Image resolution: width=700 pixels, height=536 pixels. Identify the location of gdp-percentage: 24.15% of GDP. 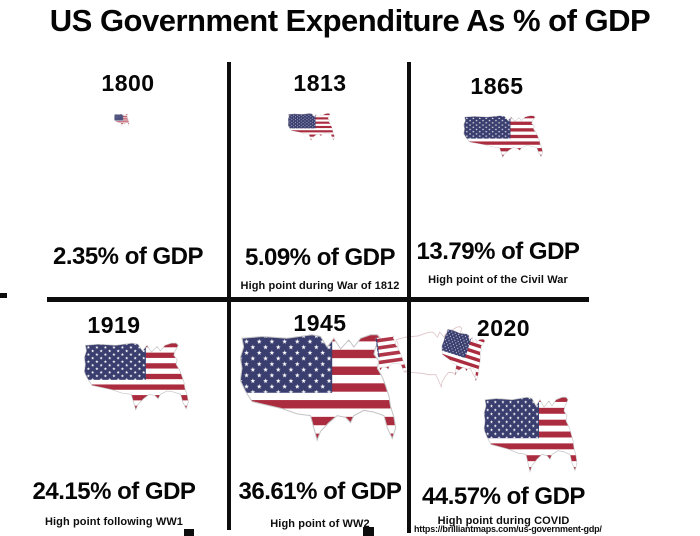
(114, 491).